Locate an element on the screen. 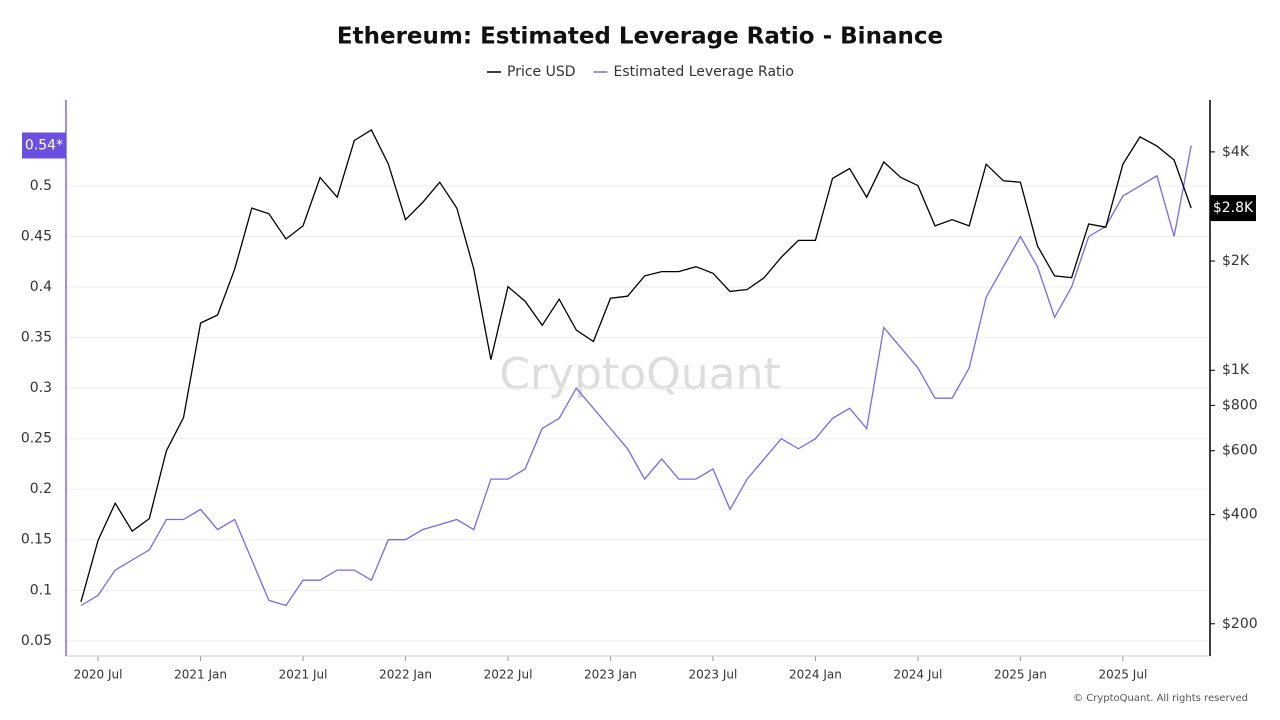 Image resolution: width=1280 pixels, height=720 pixels. x-tick-label: 2023 Jan is located at coordinates (610, 675).